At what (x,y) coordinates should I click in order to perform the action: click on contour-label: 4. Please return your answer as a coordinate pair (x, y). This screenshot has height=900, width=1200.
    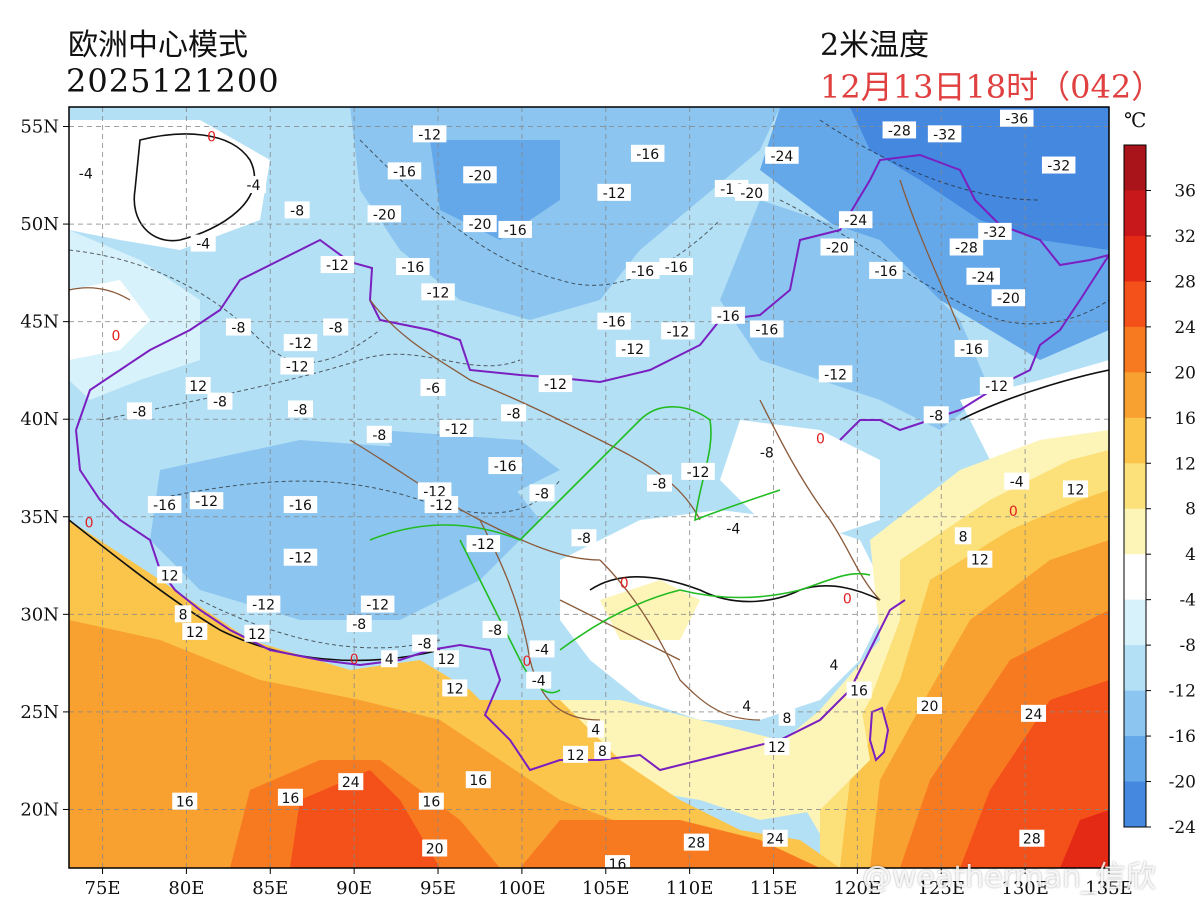
    Looking at the image, I should click on (595, 729).